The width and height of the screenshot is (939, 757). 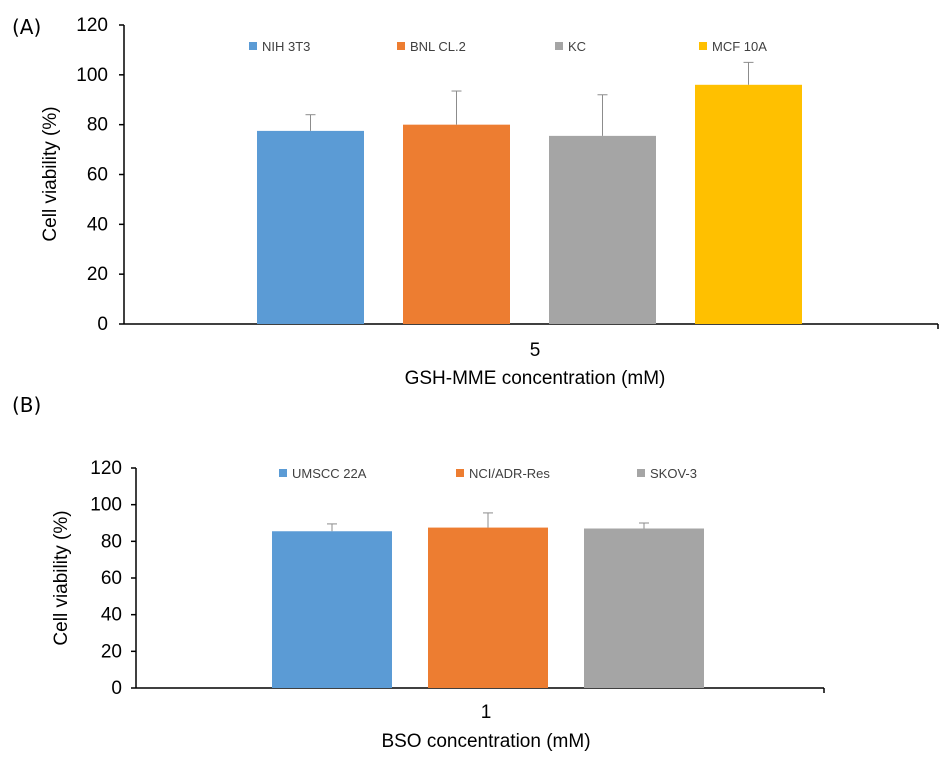 What do you see at coordinates (509, 473) in the screenshot?
I see `panel-b-legend-label-2: NCI/ADR-Res` at bounding box center [509, 473].